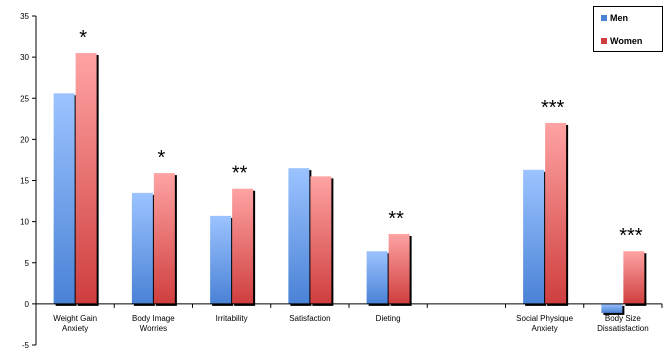 This screenshot has height=349, width=667. I want to click on category-label: Body Image, so click(153, 318).